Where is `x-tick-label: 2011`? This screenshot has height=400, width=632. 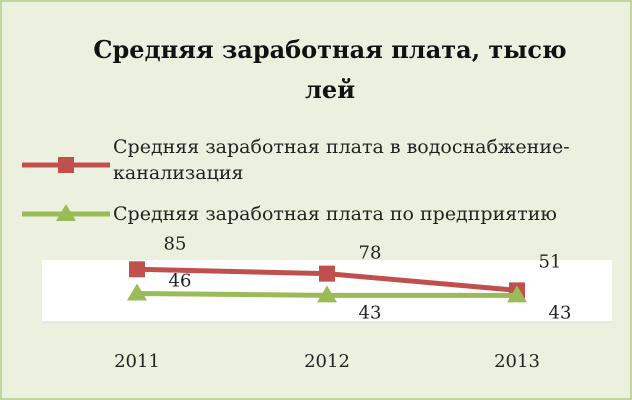 x-tick-label: 2011 is located at coordinates (137, 361).